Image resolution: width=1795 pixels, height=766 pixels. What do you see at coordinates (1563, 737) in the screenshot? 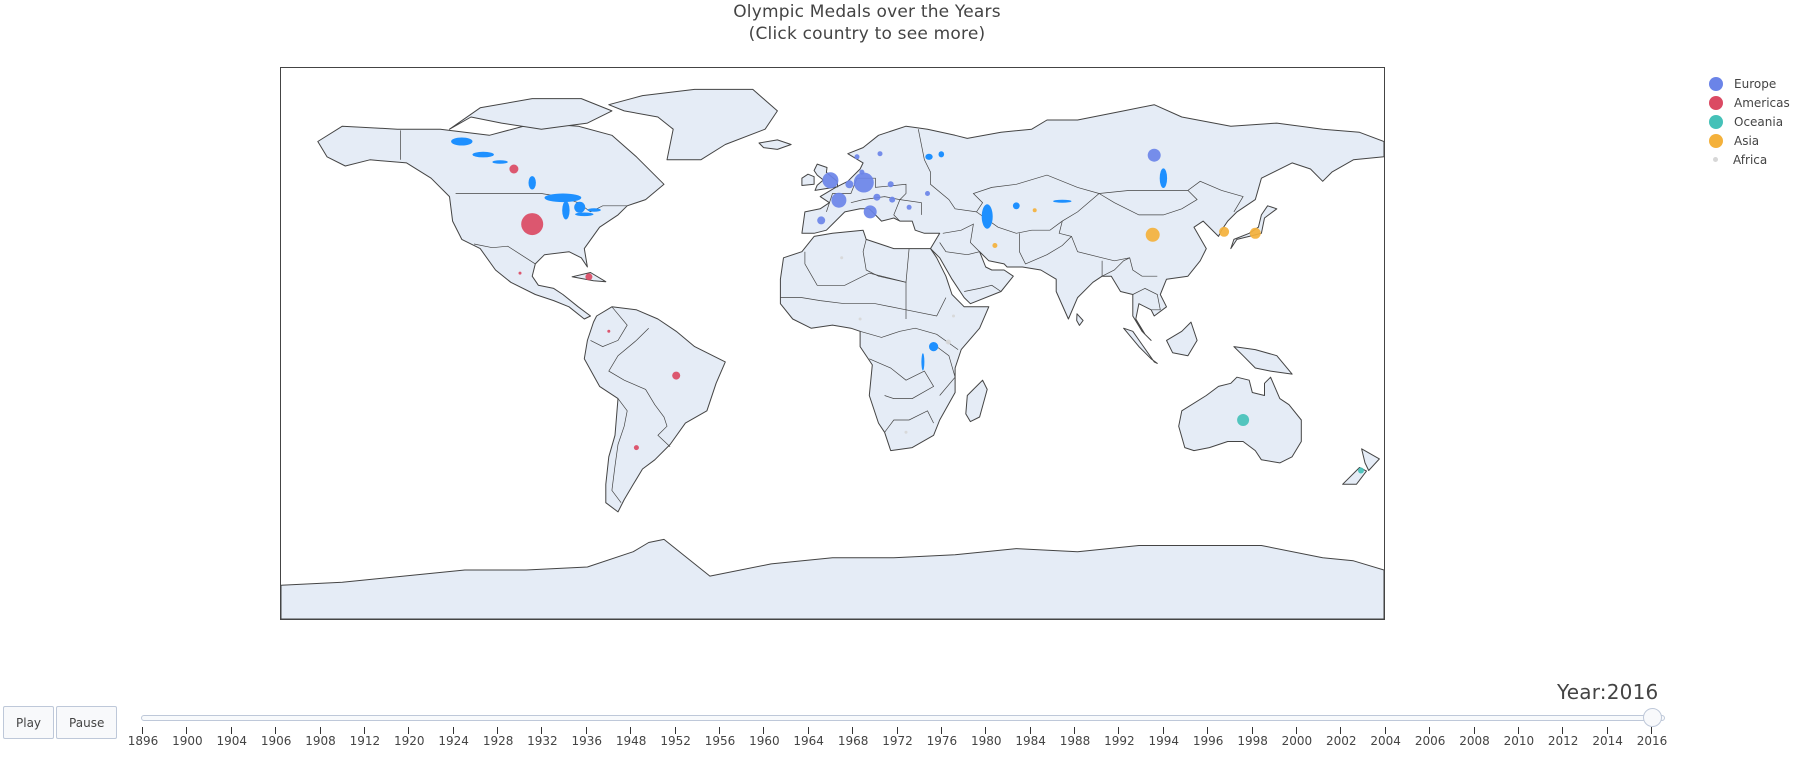
I see `year-tick-2012: 2012` at bounding box center [1563, 737].